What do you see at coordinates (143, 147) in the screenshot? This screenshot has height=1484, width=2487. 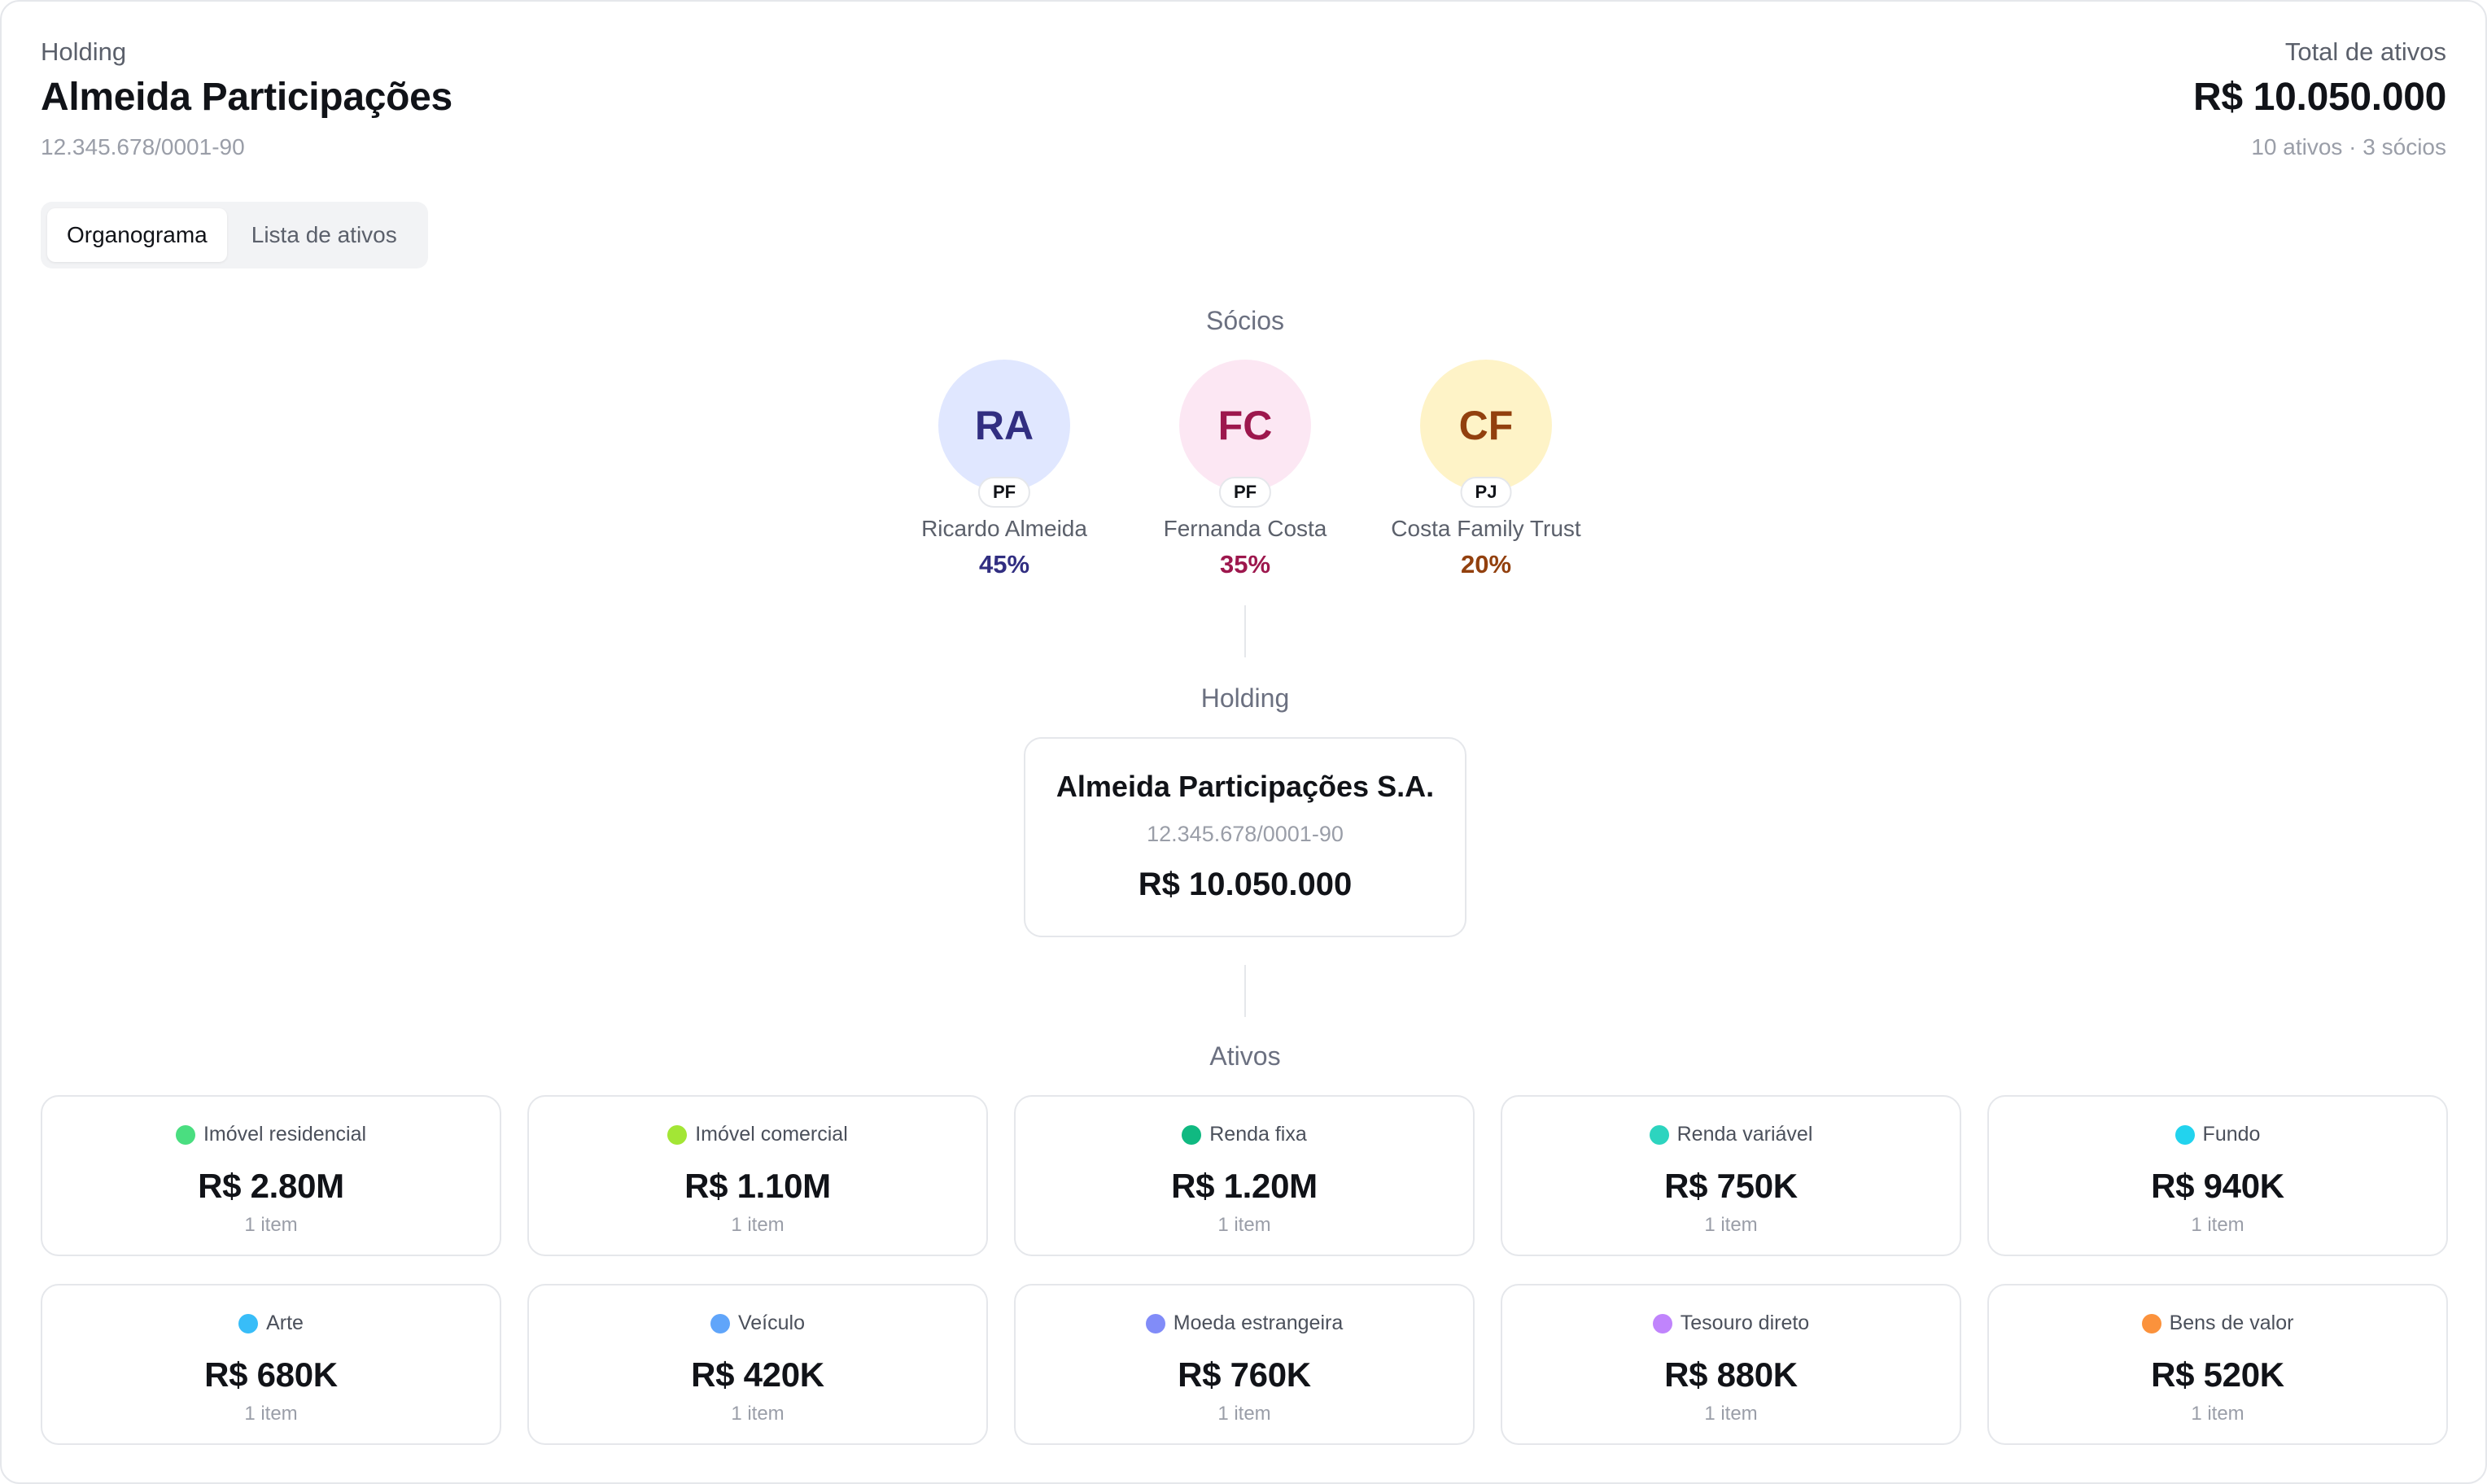 I see `header-document: 12.345.678/0001-90` at bounding box center [143, 147].